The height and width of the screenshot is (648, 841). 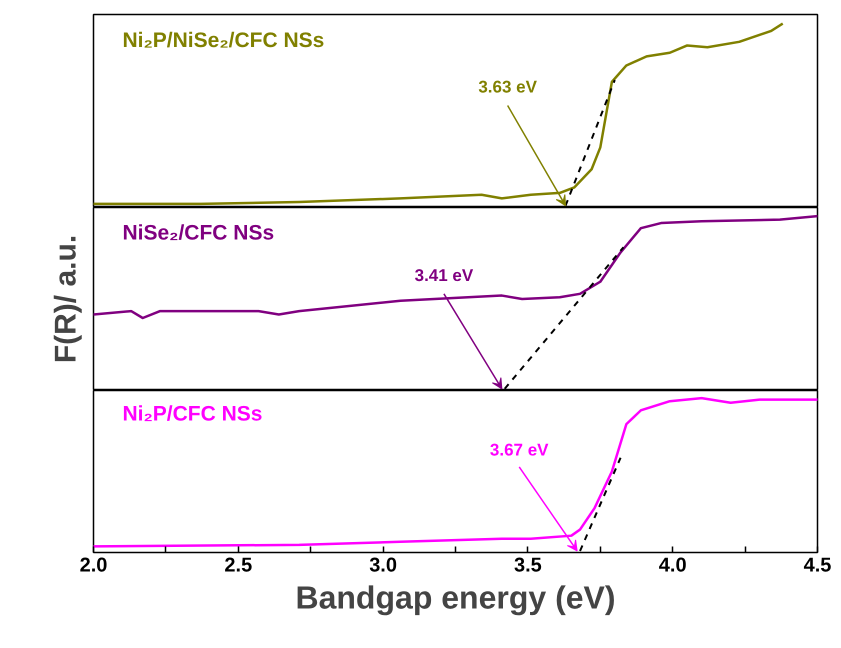 What do you see at coordinates (383, 565) in the screenshot?
I see `x-tick-label: 3.0` at bounding box center [383, 565].